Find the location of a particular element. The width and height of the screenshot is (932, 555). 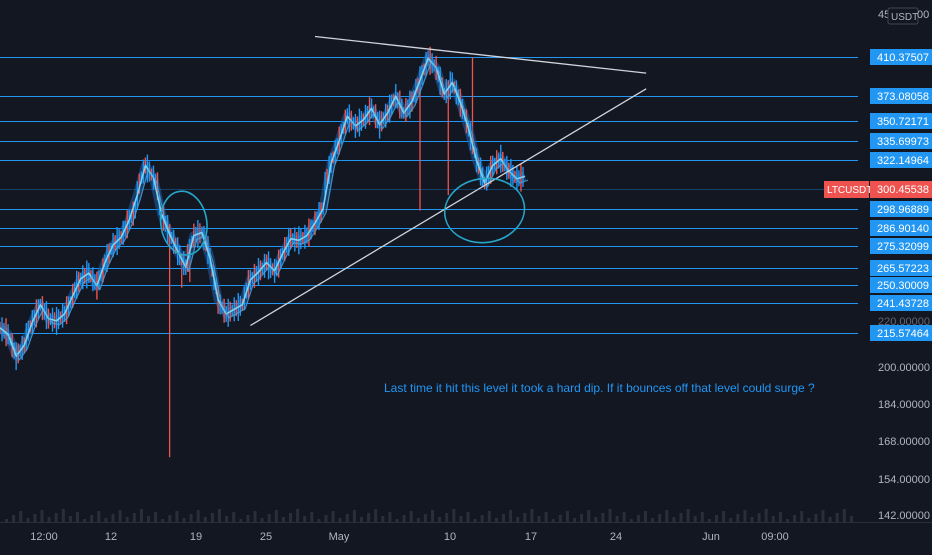

x-tick-3: 25 is located at coordinates (266, 537).